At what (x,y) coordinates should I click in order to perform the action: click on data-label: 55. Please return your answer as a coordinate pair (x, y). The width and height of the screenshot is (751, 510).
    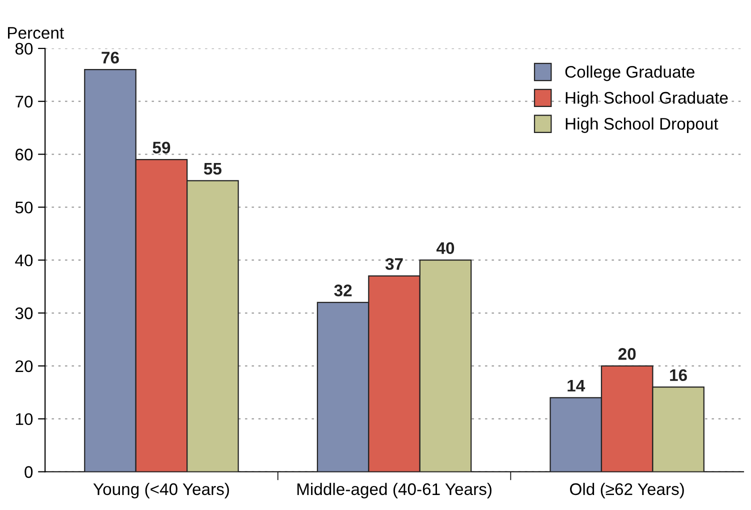
    Looking at the image, I should click on (213, 169).